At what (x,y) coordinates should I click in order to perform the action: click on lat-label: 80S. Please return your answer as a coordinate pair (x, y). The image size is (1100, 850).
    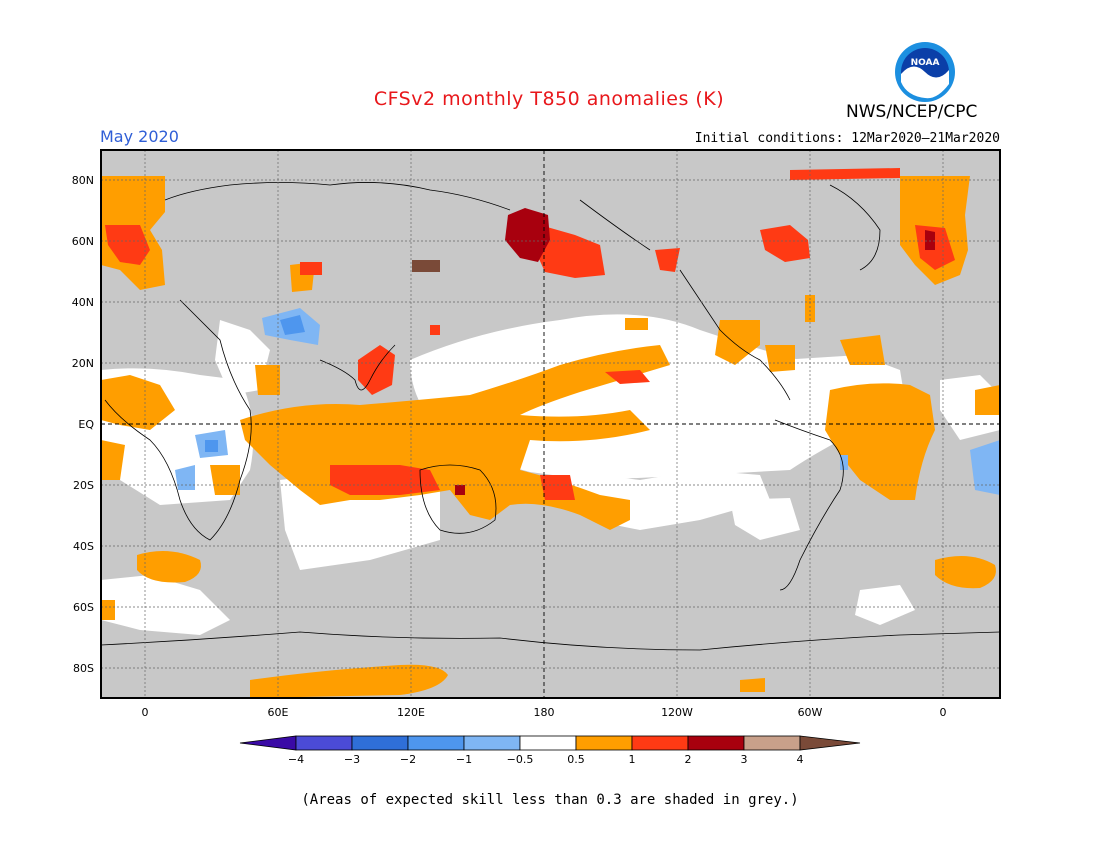
    Looking at the image, I should click on (83, 668).